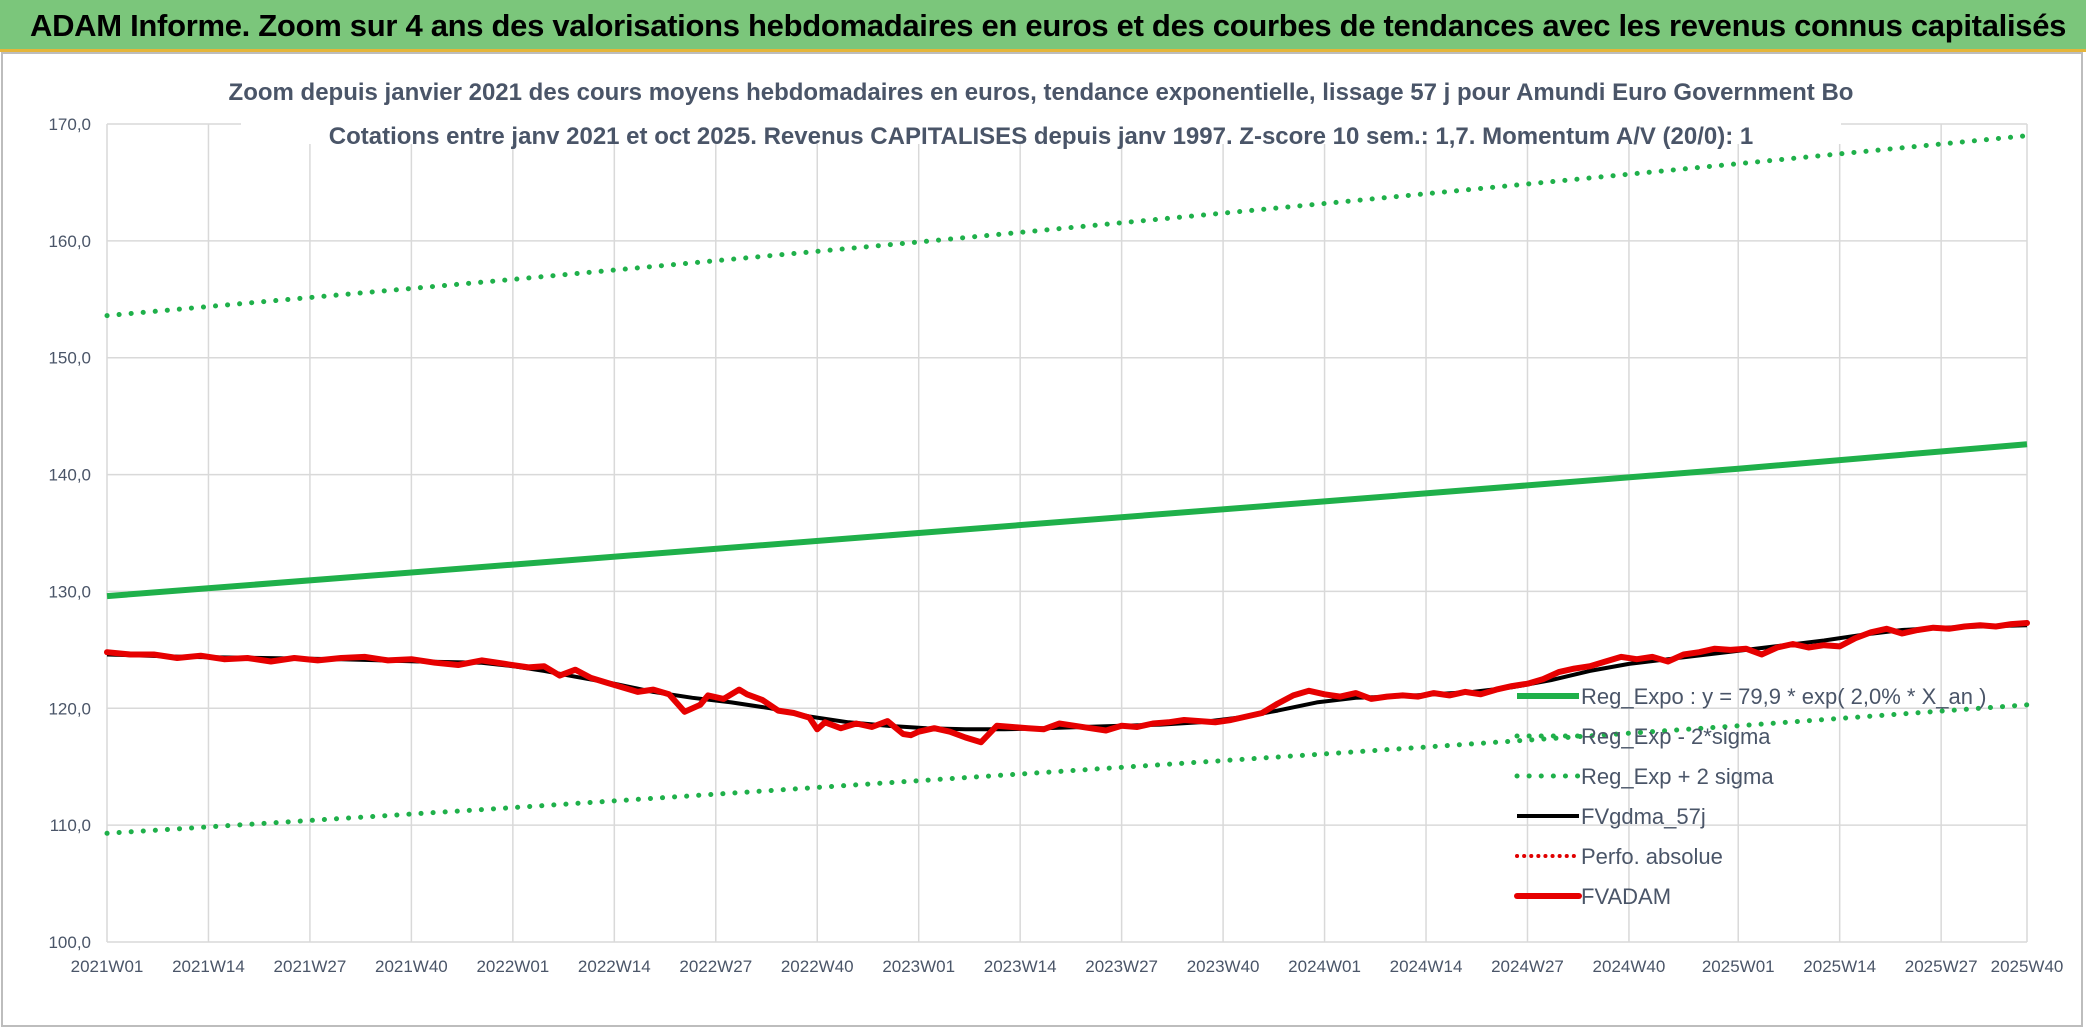 The height and width of the screenshot is (1031, 2086). I want to click on y-tick-label: 160,0, so click(69, 241).